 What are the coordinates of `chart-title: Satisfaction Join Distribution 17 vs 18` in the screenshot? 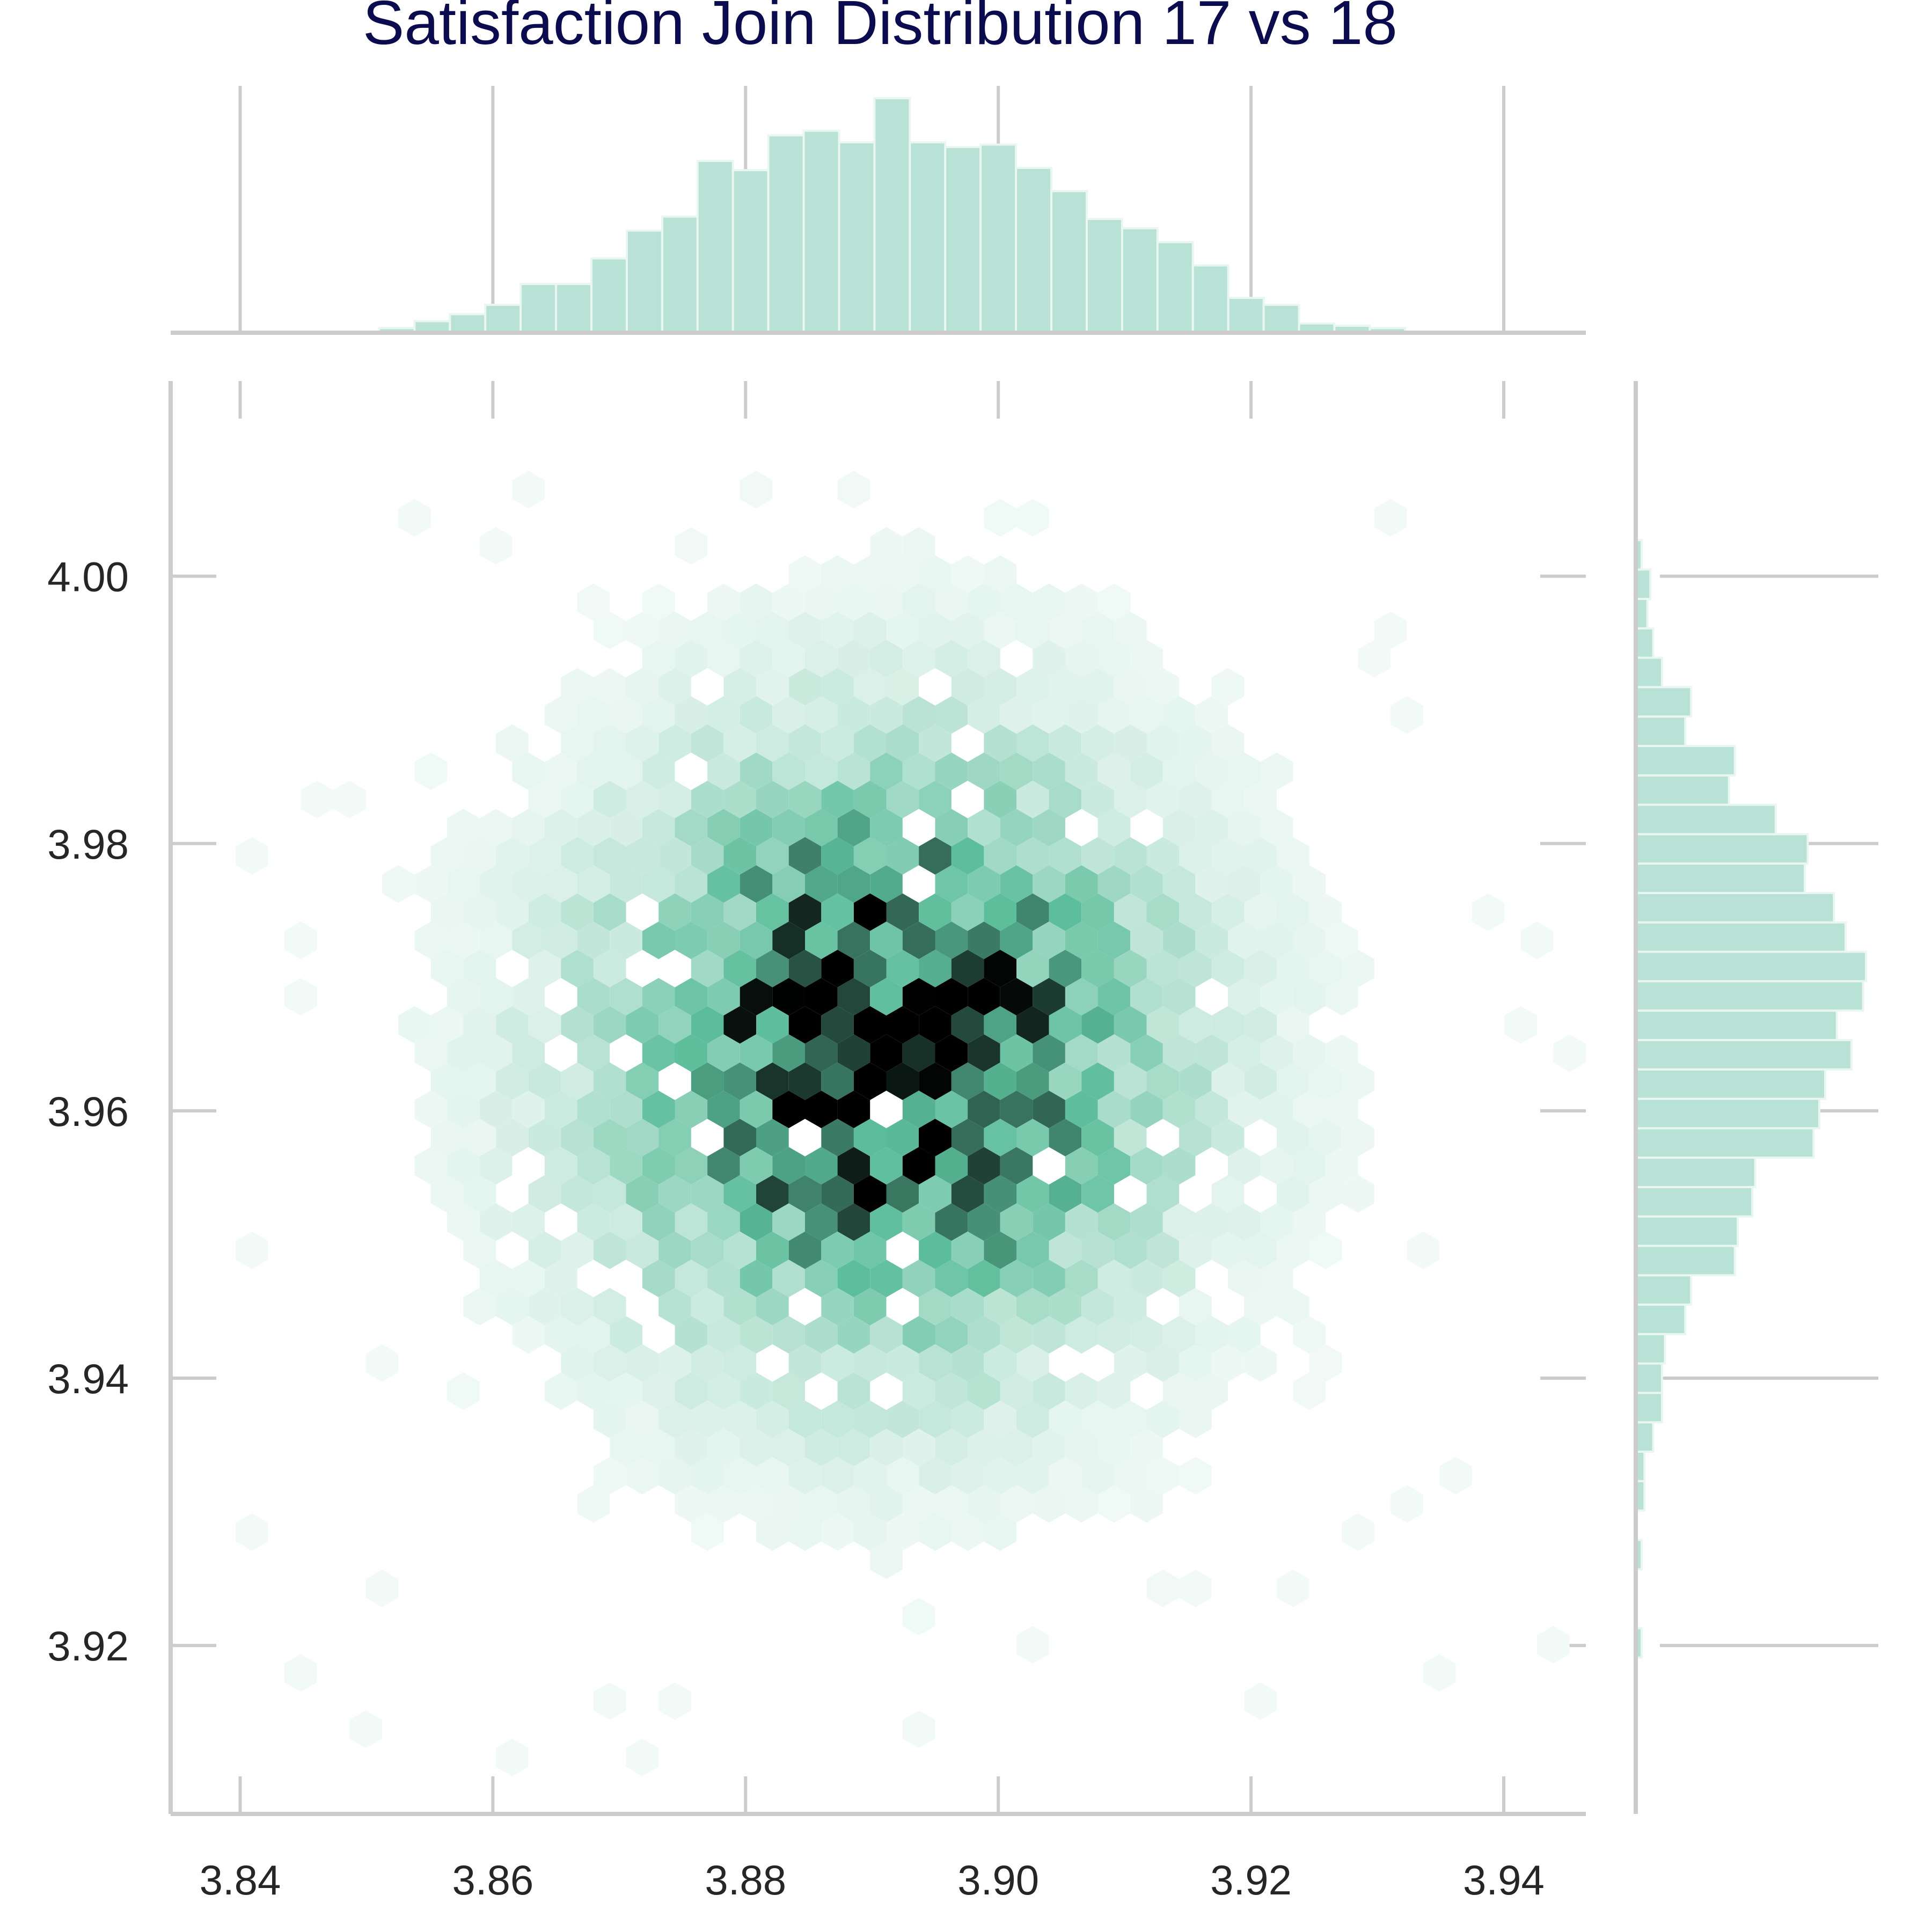 It's located at (880, 28).